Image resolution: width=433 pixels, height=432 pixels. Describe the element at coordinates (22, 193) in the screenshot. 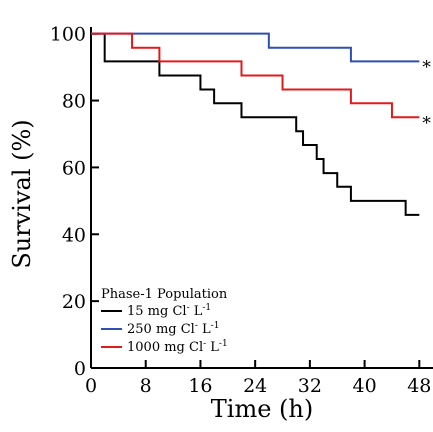

I see `y-axis-title: Survival (%)` at that location.